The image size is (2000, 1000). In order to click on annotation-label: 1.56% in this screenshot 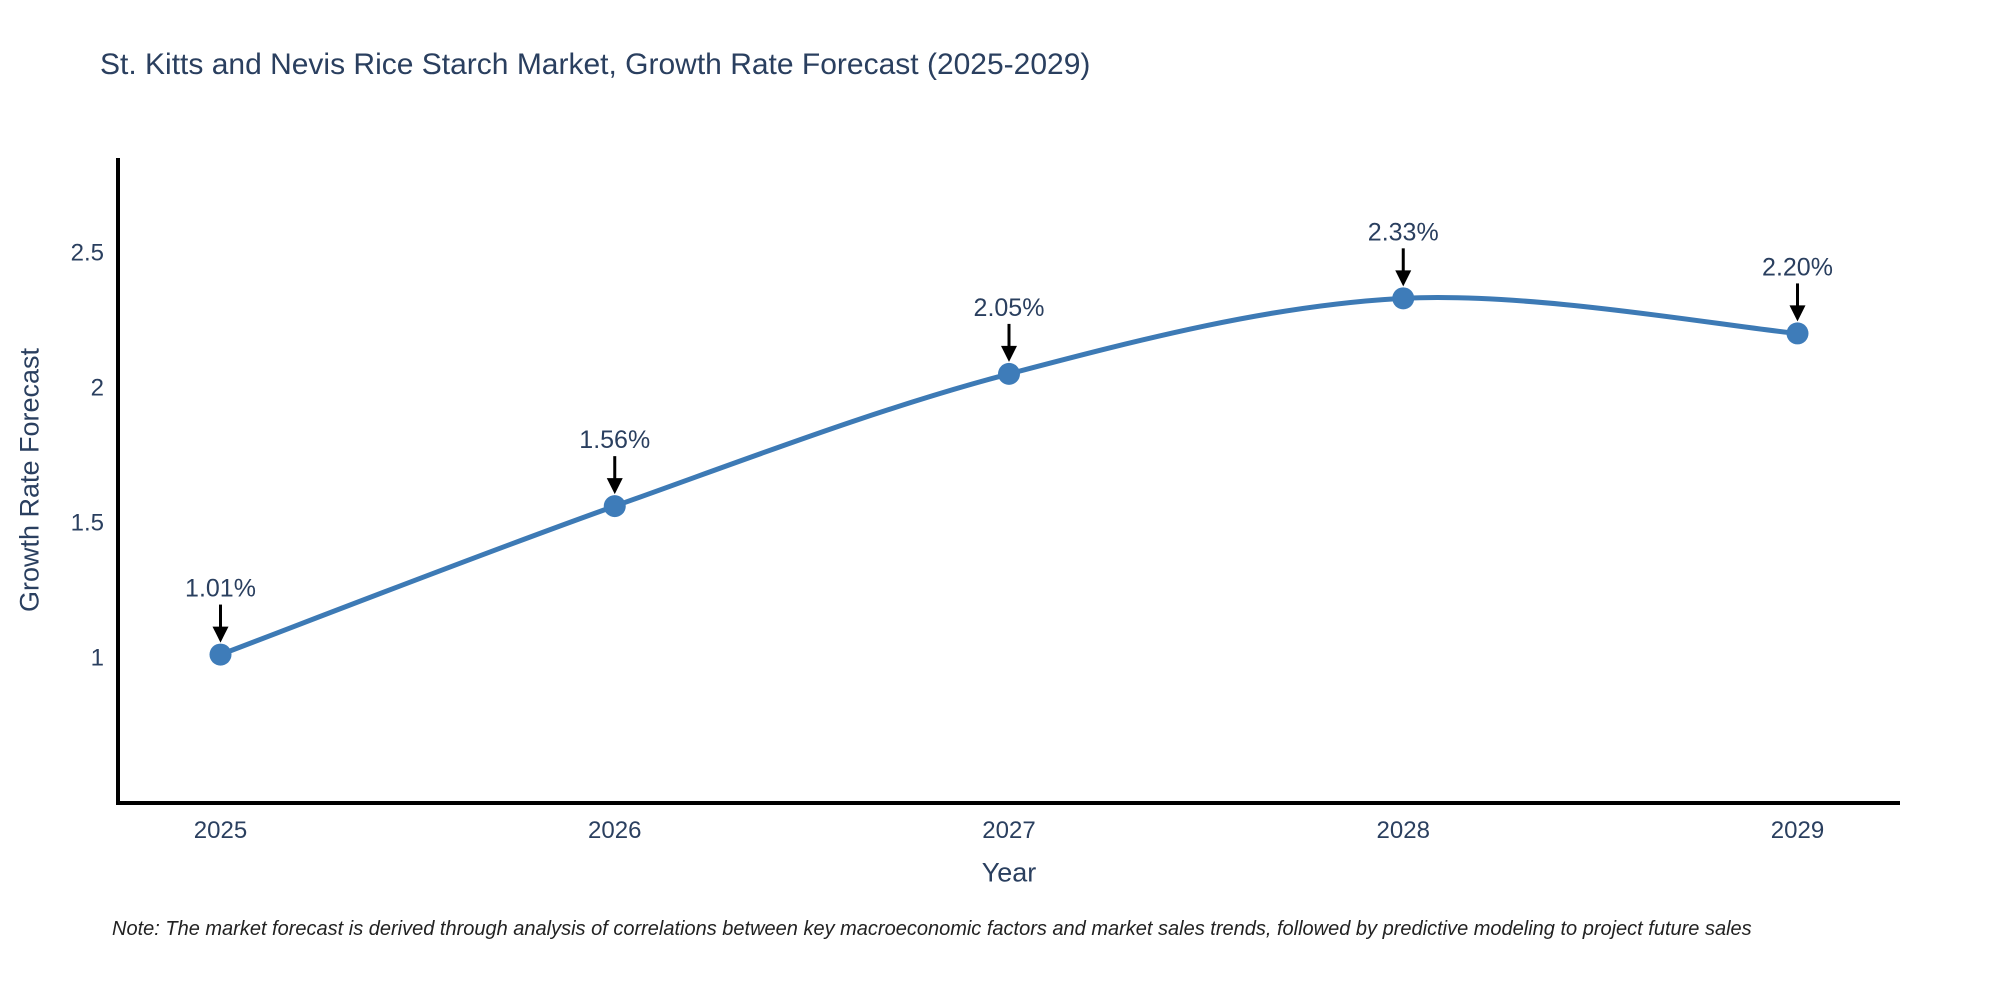, I will do `click(614, 440)`.